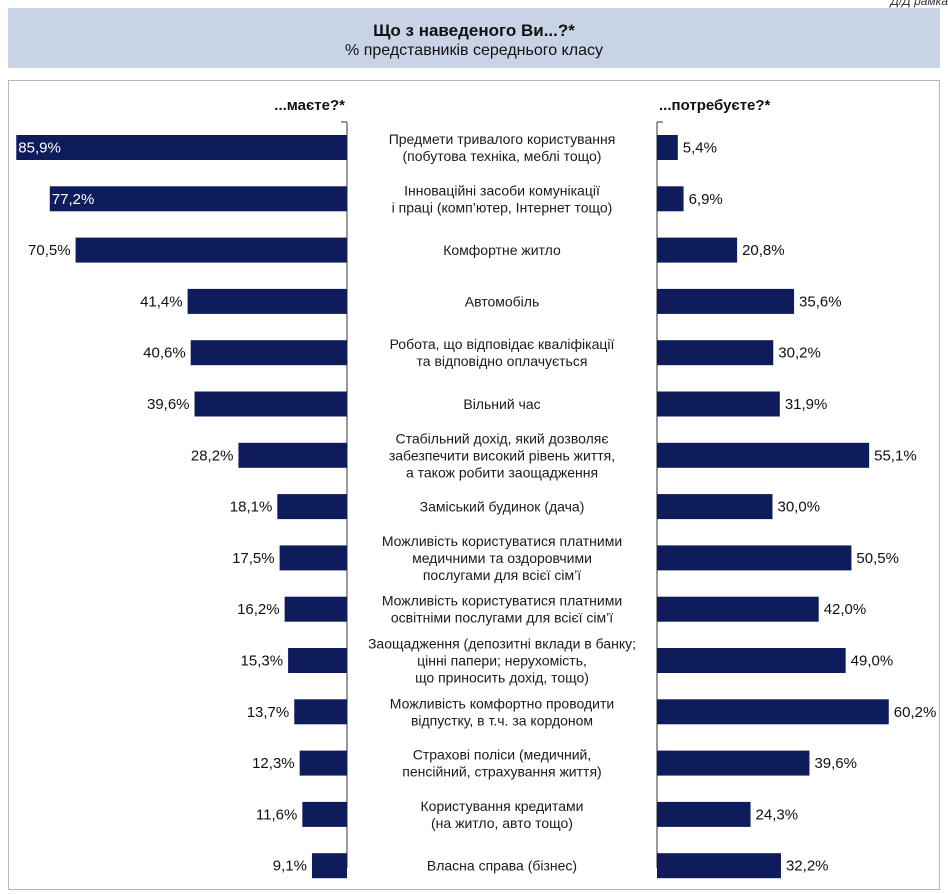  I want to click on value-label-need: 32,2%, so click(807, 866).